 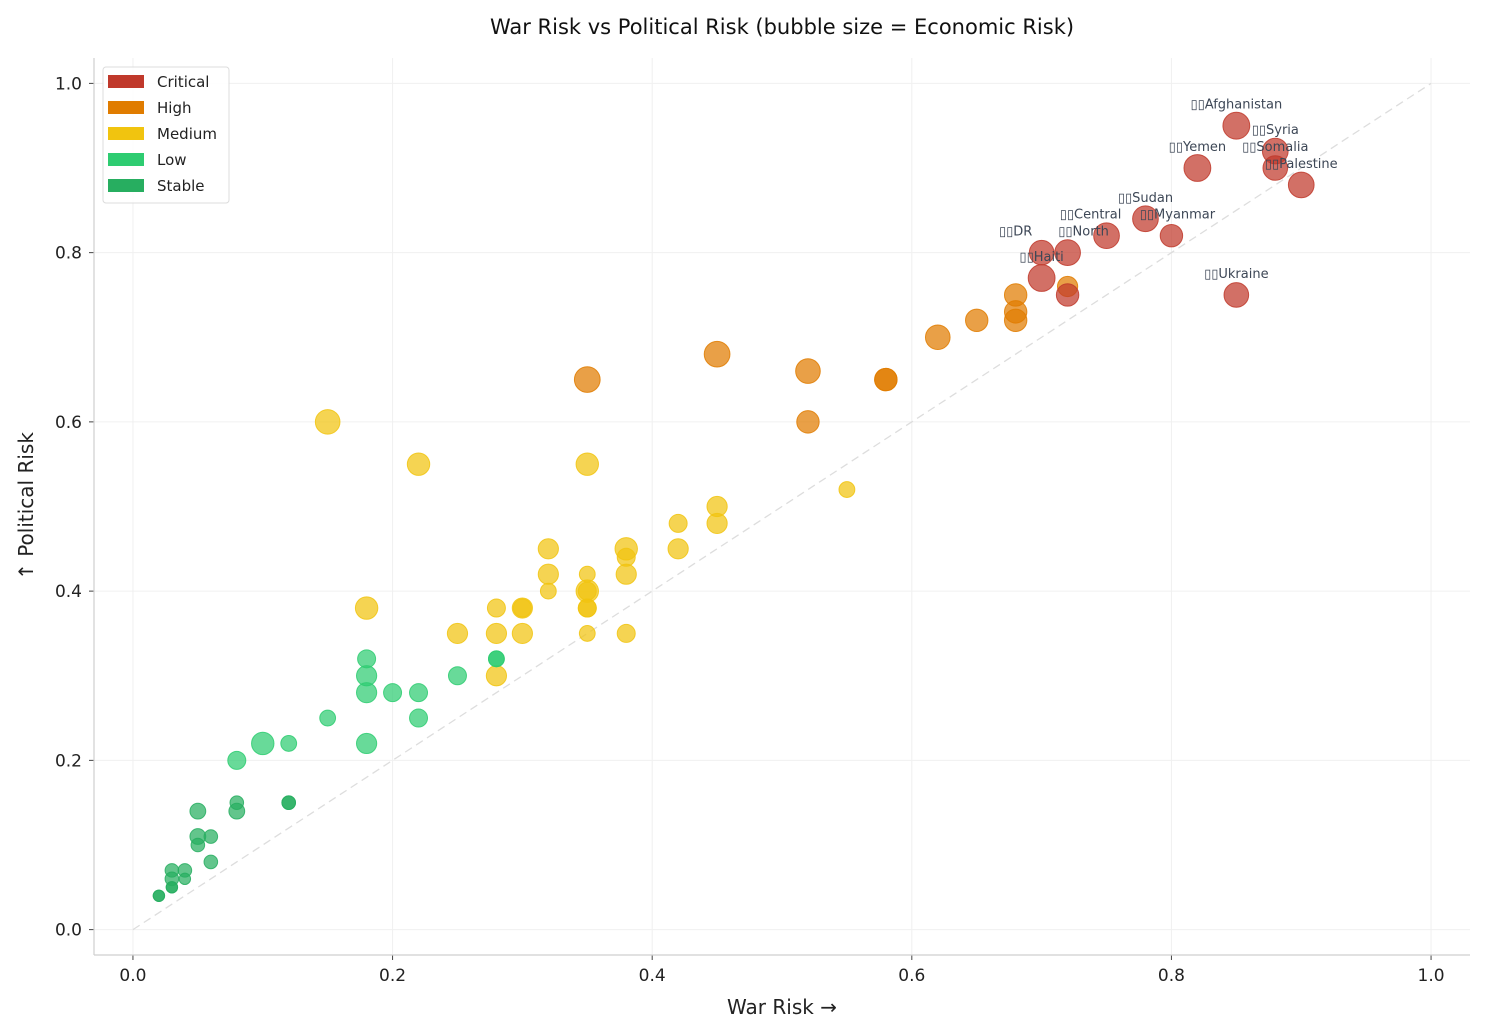 I want to click on point-label-text: DR, so click(x=1022, y=232).